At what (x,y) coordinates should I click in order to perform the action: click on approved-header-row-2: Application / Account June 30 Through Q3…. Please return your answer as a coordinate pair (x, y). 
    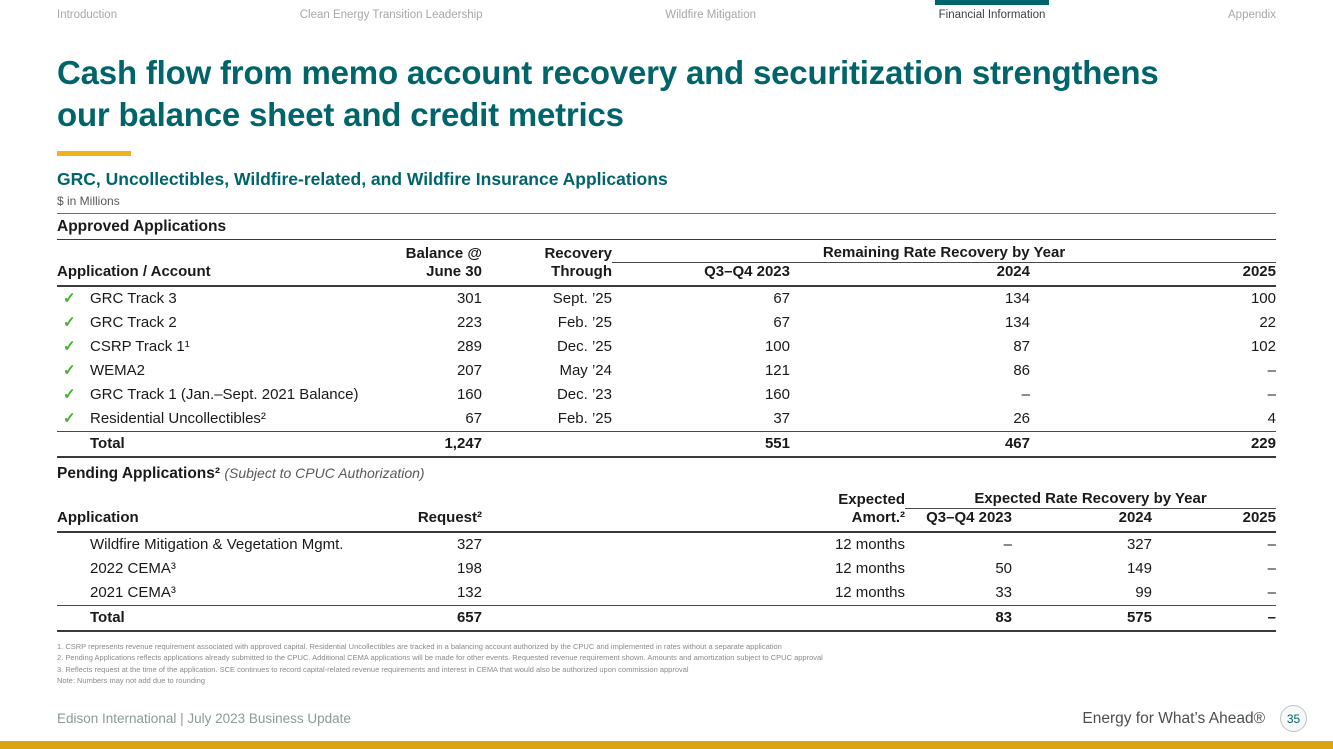
    Looking at the image, I should click on (666, 275).